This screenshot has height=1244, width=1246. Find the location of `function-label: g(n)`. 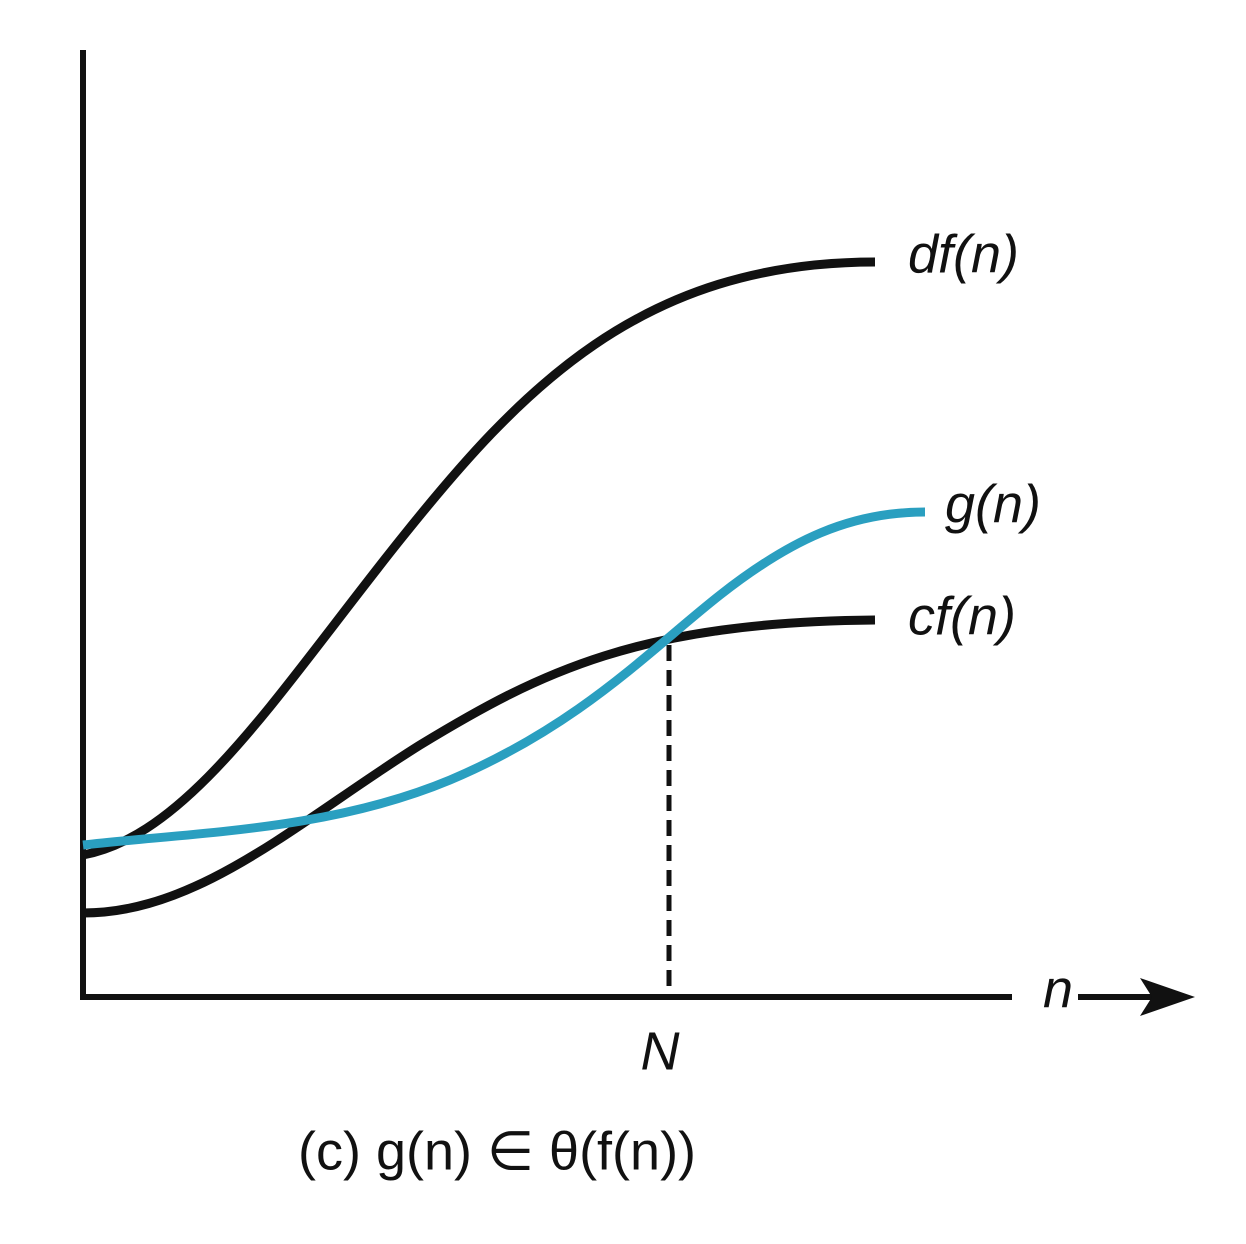

function-label: g(n) is located at coordinates (993, 504).